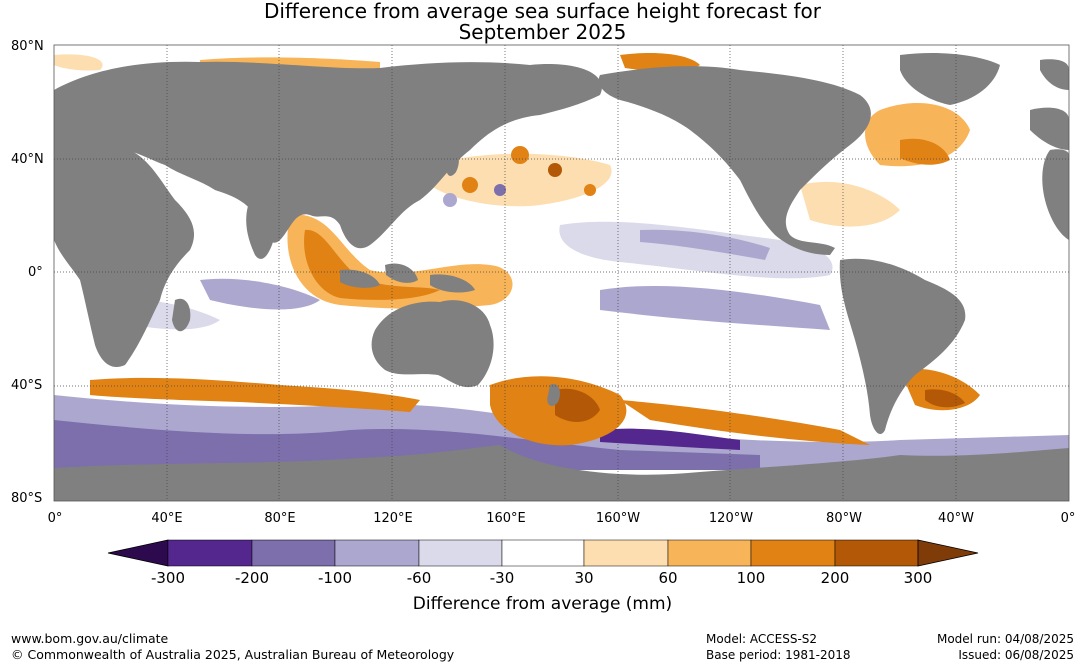  Describe the element at coordinates (542, 604) in the screenshot. I see `colorbar-label: Difference from average (mm)` at that location.